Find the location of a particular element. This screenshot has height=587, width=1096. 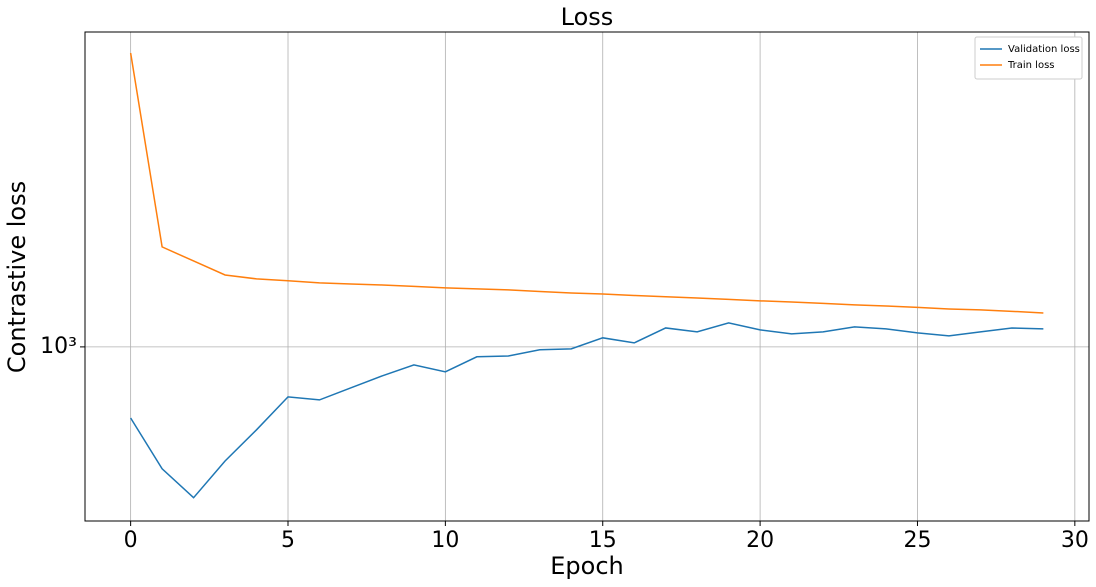

y-tick-label: 10³ is located at coordinates (58, 346).